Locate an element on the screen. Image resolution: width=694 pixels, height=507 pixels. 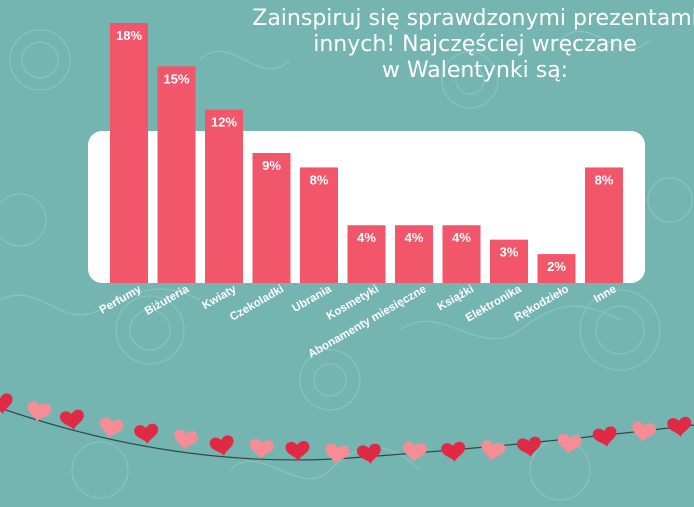
bar-ubrania is located at coordinates (319, 225).